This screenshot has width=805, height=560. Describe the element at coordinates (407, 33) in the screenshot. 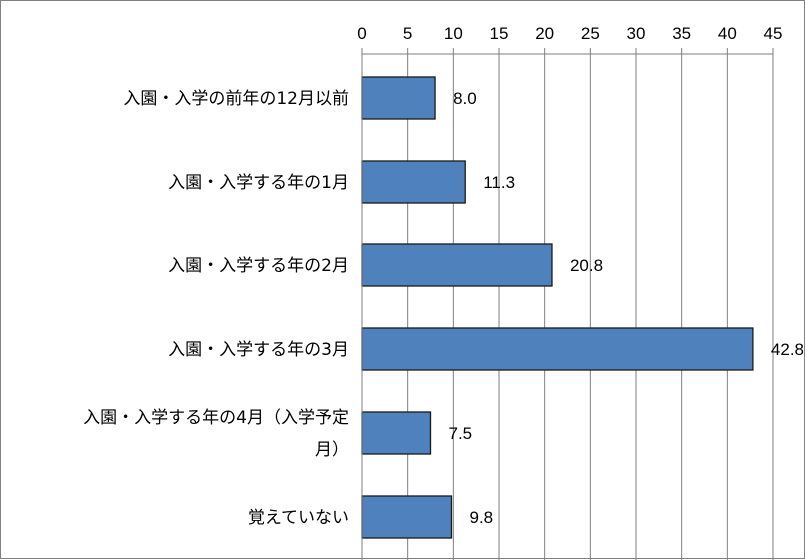

I see `x-tick-label: 5` at that location.